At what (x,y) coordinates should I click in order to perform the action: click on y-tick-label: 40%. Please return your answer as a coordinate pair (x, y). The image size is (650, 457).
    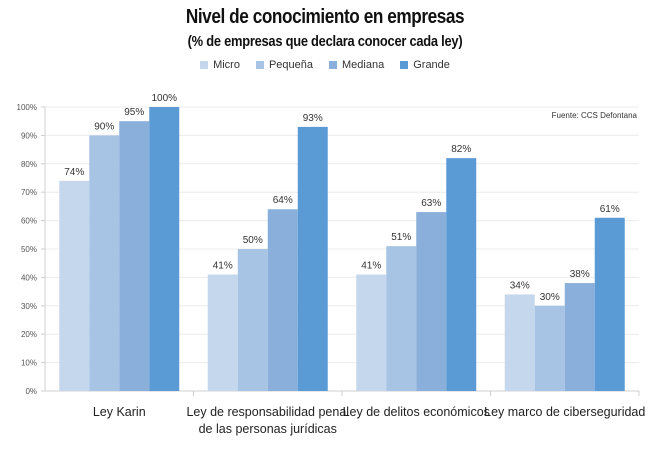
    Looking at the image, I should click on (29, 277).